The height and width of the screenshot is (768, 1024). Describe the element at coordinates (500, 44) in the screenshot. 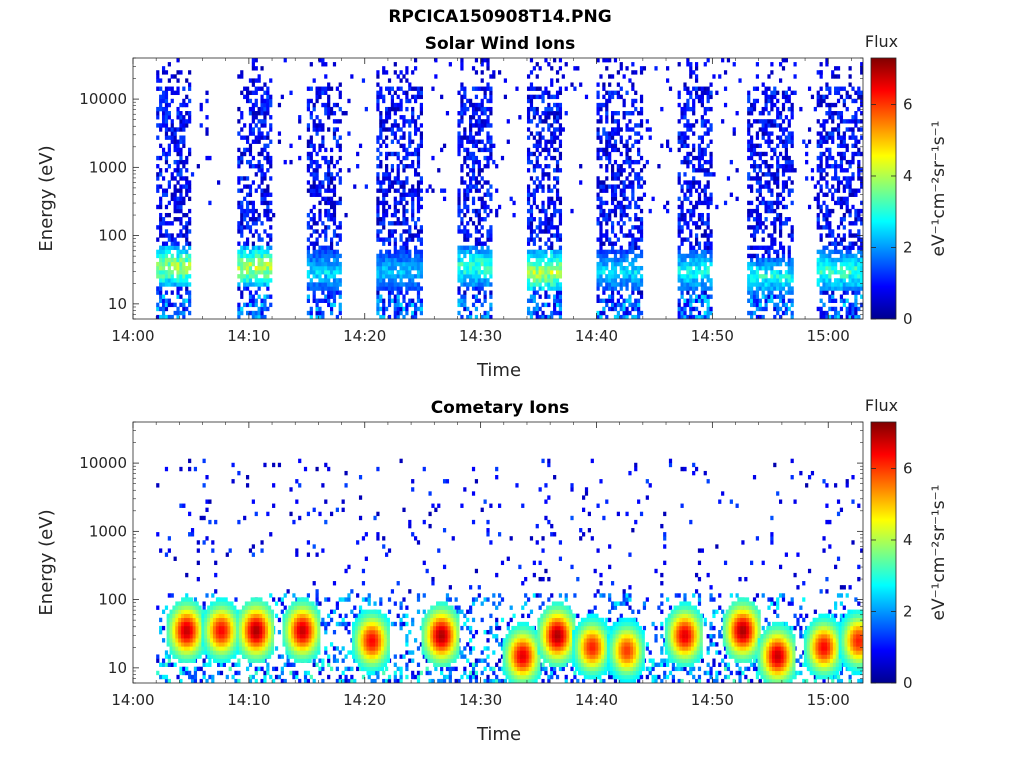

I see `panel-title: Solar Wind Ions` at that location.